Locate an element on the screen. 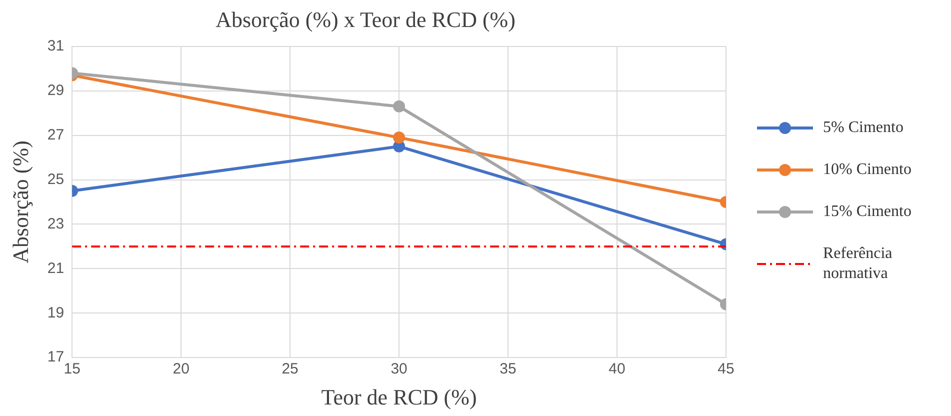  x-tick-label: 15 is located at coordinates (72, 369).